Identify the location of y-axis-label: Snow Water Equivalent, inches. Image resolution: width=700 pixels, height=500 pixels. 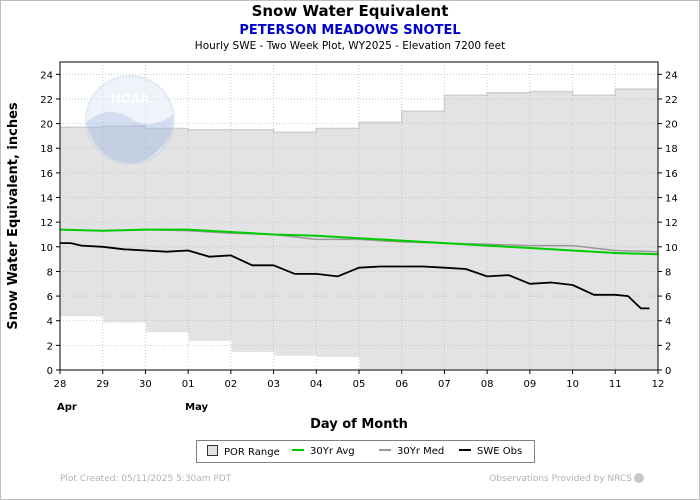
(13, 216).